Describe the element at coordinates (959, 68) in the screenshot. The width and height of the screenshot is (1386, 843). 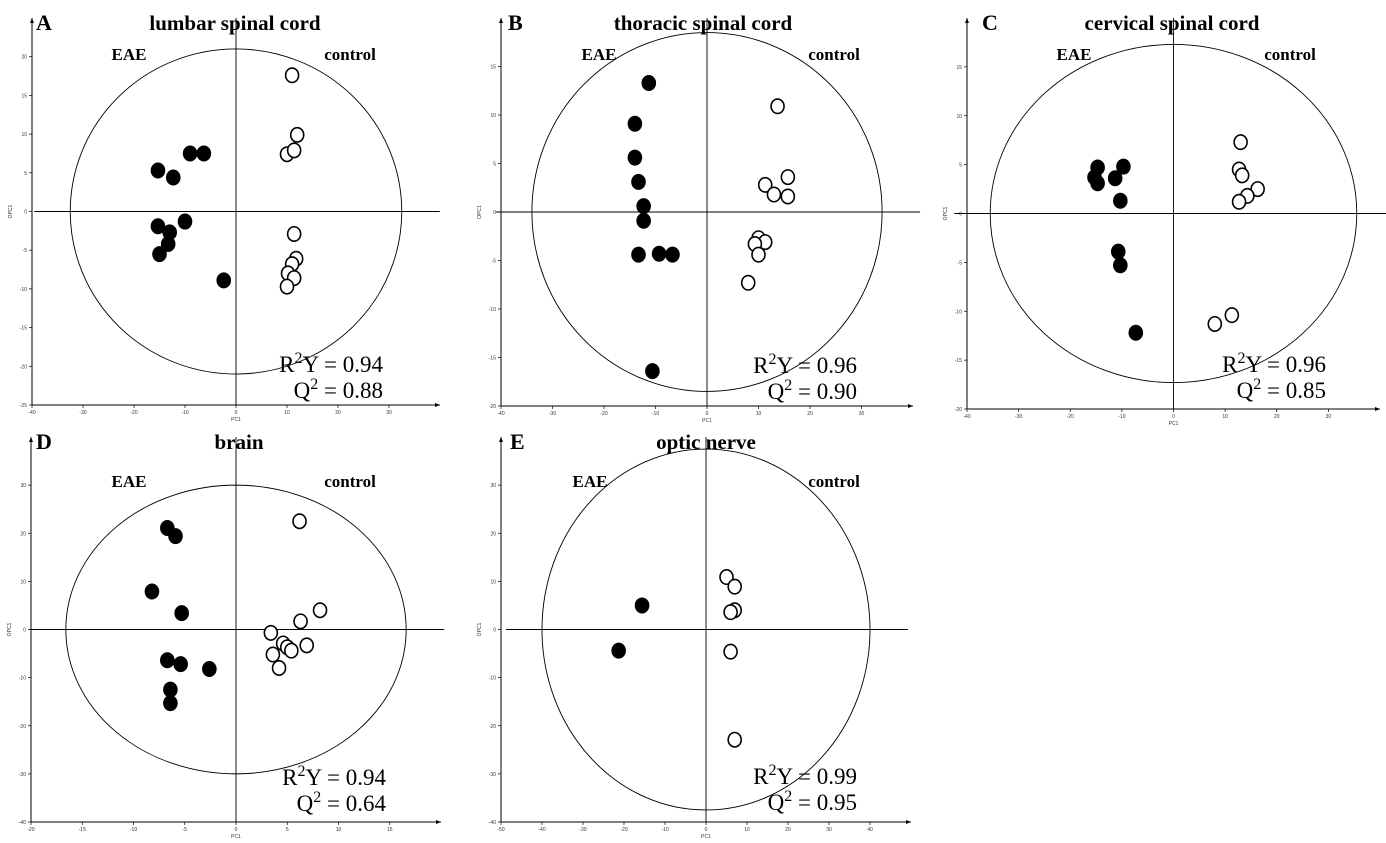
I see `y-tick-label: 15` at that location.